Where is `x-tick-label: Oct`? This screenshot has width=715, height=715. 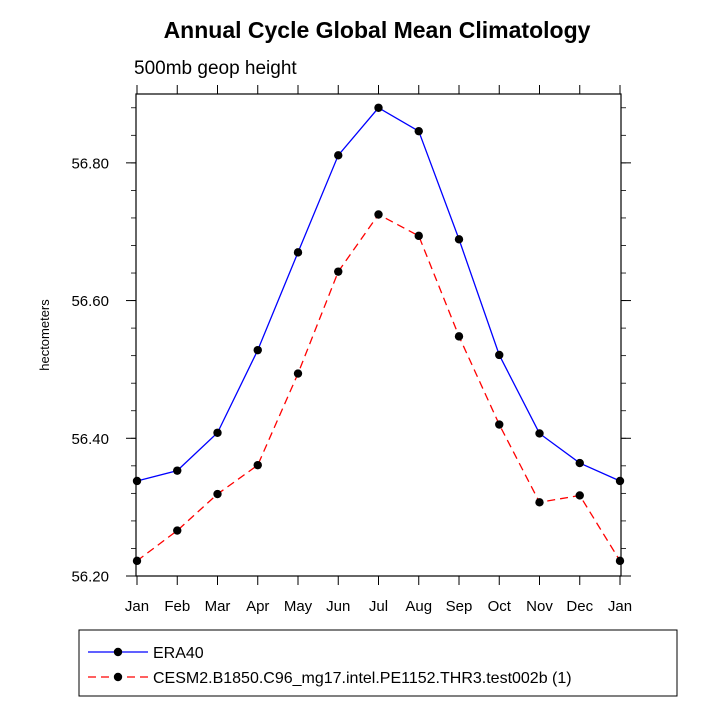 x-tick-label: Oct is located at coordinates (500, 606).